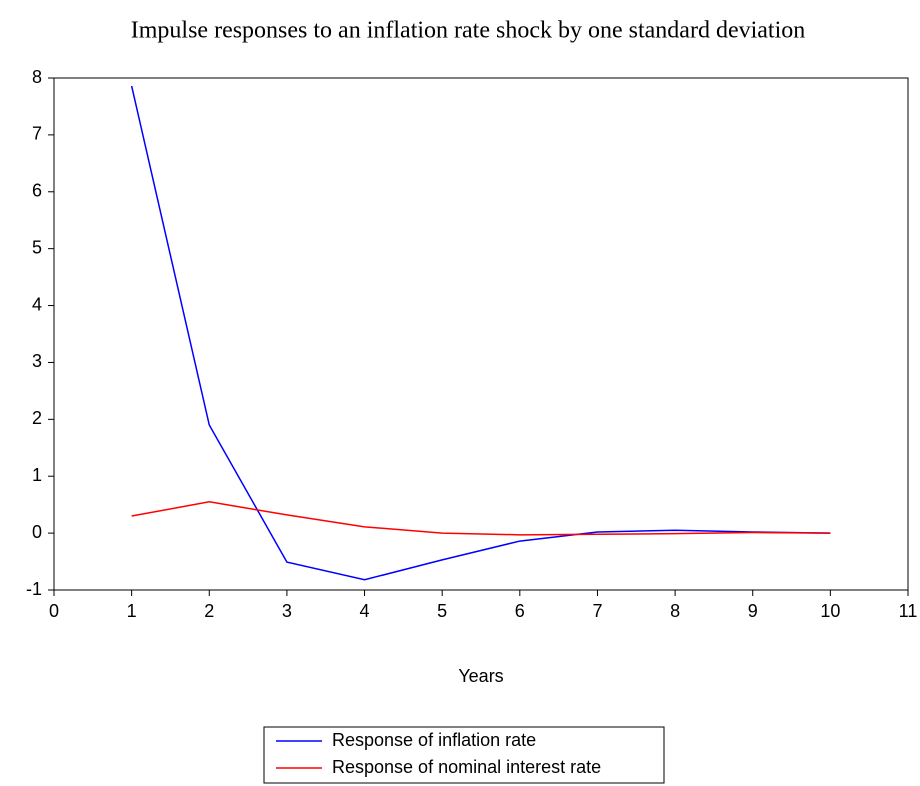 The image size is (920, 786). Describe the element at coordinates (520, 611) in the screenshot. I see `x-tick-label: 6` at that location.